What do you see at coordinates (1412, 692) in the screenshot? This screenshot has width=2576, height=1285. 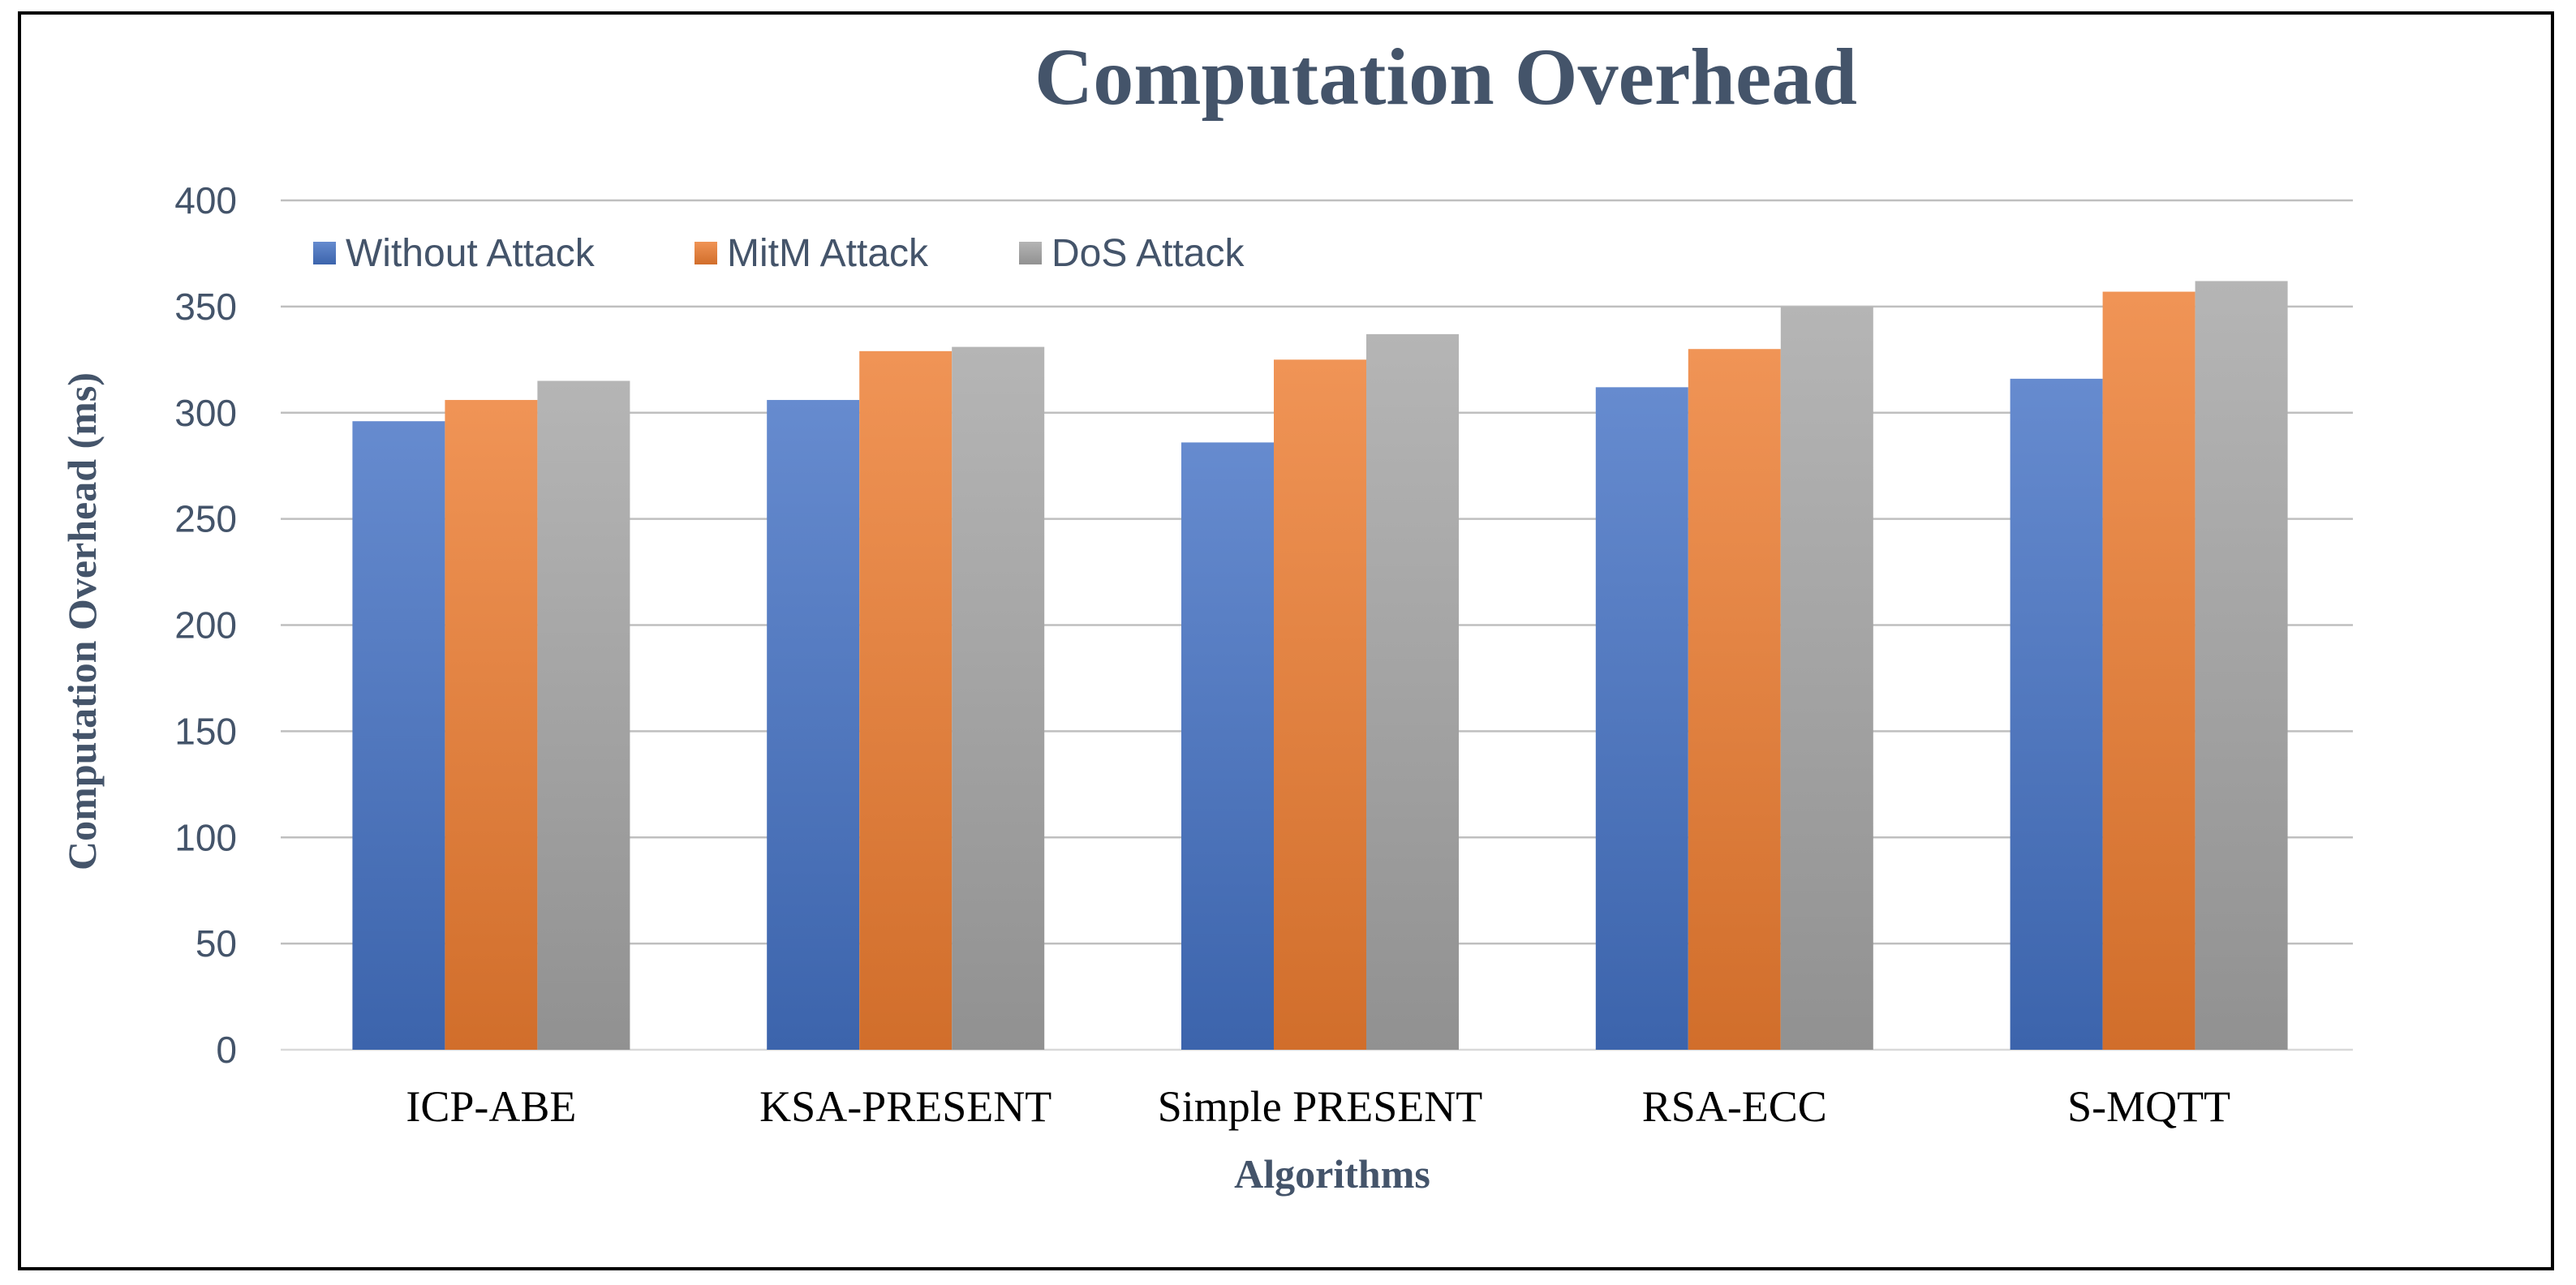 I see `bar-dos-attack-simple-present` at bounding box center [1412, 692].